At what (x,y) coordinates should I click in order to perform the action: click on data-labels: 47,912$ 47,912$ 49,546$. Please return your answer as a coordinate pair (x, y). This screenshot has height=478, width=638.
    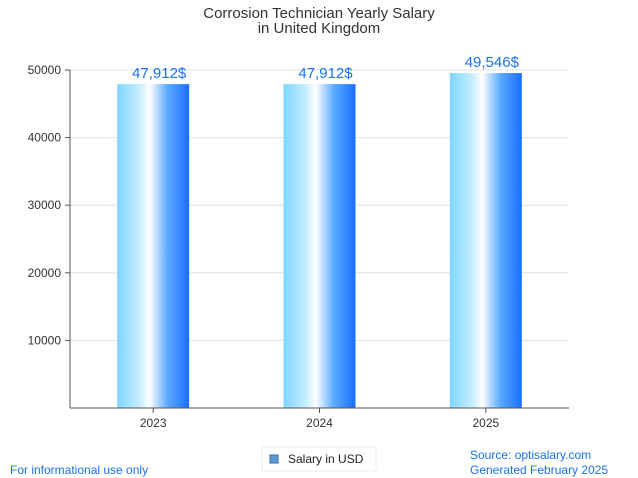
    Looking at the image, I should click on (326, 68).